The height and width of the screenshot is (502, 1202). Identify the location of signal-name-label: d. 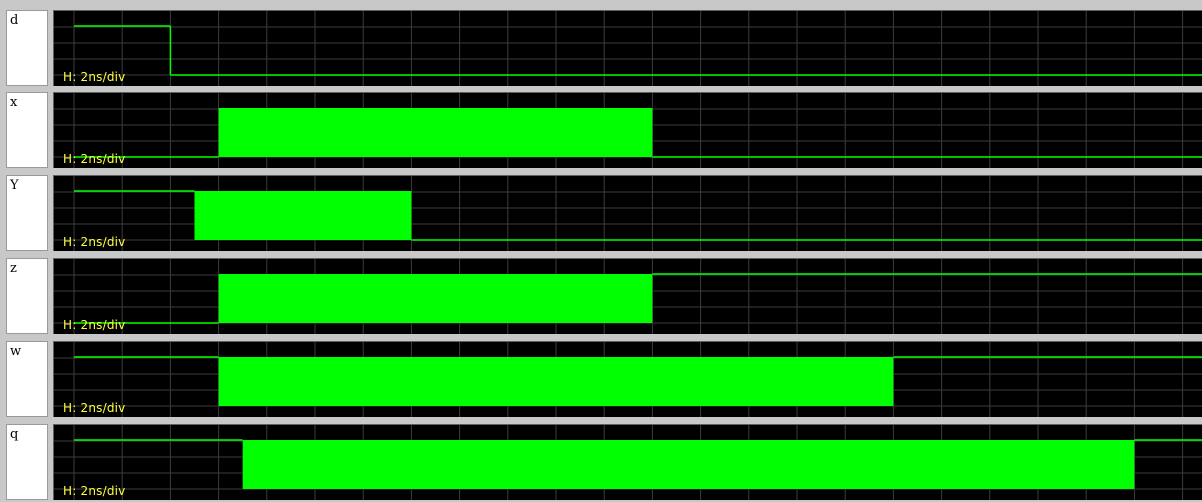
(14, 20).